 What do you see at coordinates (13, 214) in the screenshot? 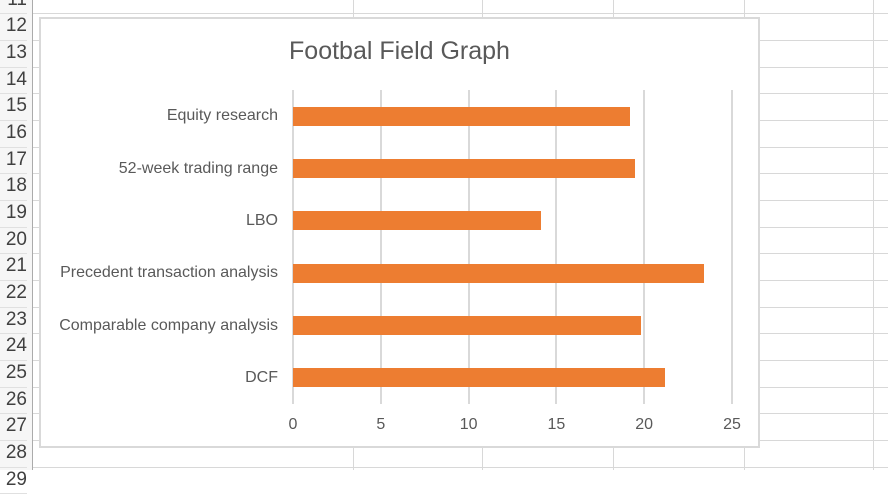
I see `row-header-cell: 19` at bounding box center [13, 214].